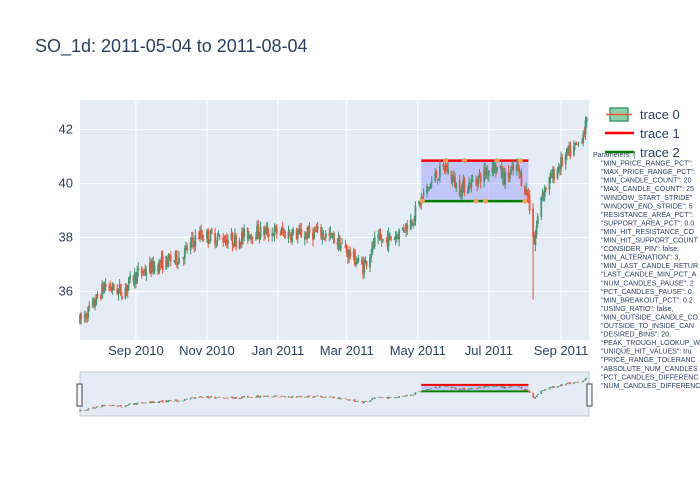 This screenshot has width=700, height=500. I want to click on parameter-line: "MAX_CANDLE_COUNT": 25, so click(647, 189).